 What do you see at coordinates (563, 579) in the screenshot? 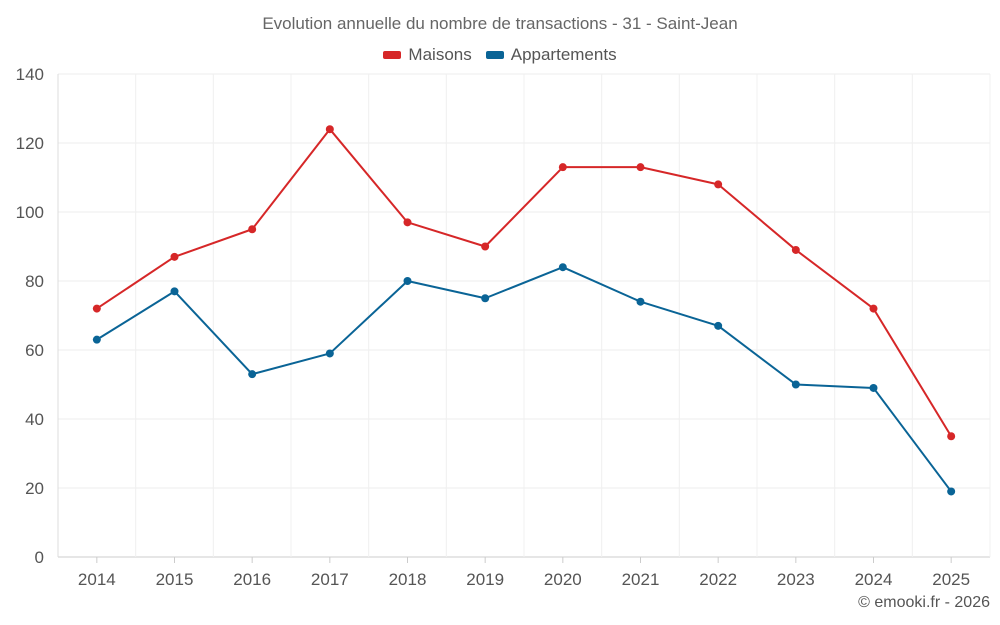
I see `x-tick-label: 2020` at bounding box center [563, 579].